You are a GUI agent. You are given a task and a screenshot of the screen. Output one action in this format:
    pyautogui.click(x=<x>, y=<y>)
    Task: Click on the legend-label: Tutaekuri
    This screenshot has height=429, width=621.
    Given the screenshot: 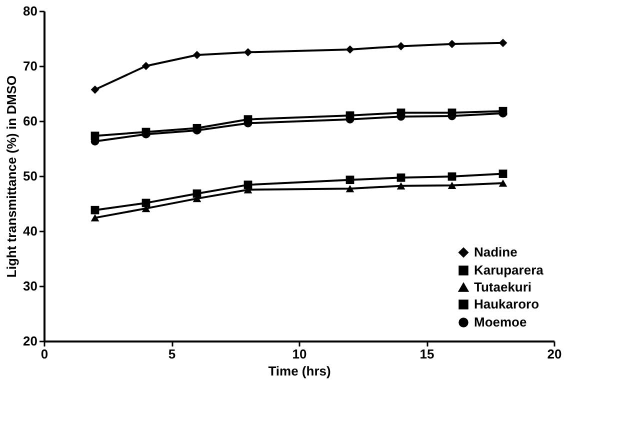 What is the action you would take?
    pyautogui.click(x=503, y=287)
    